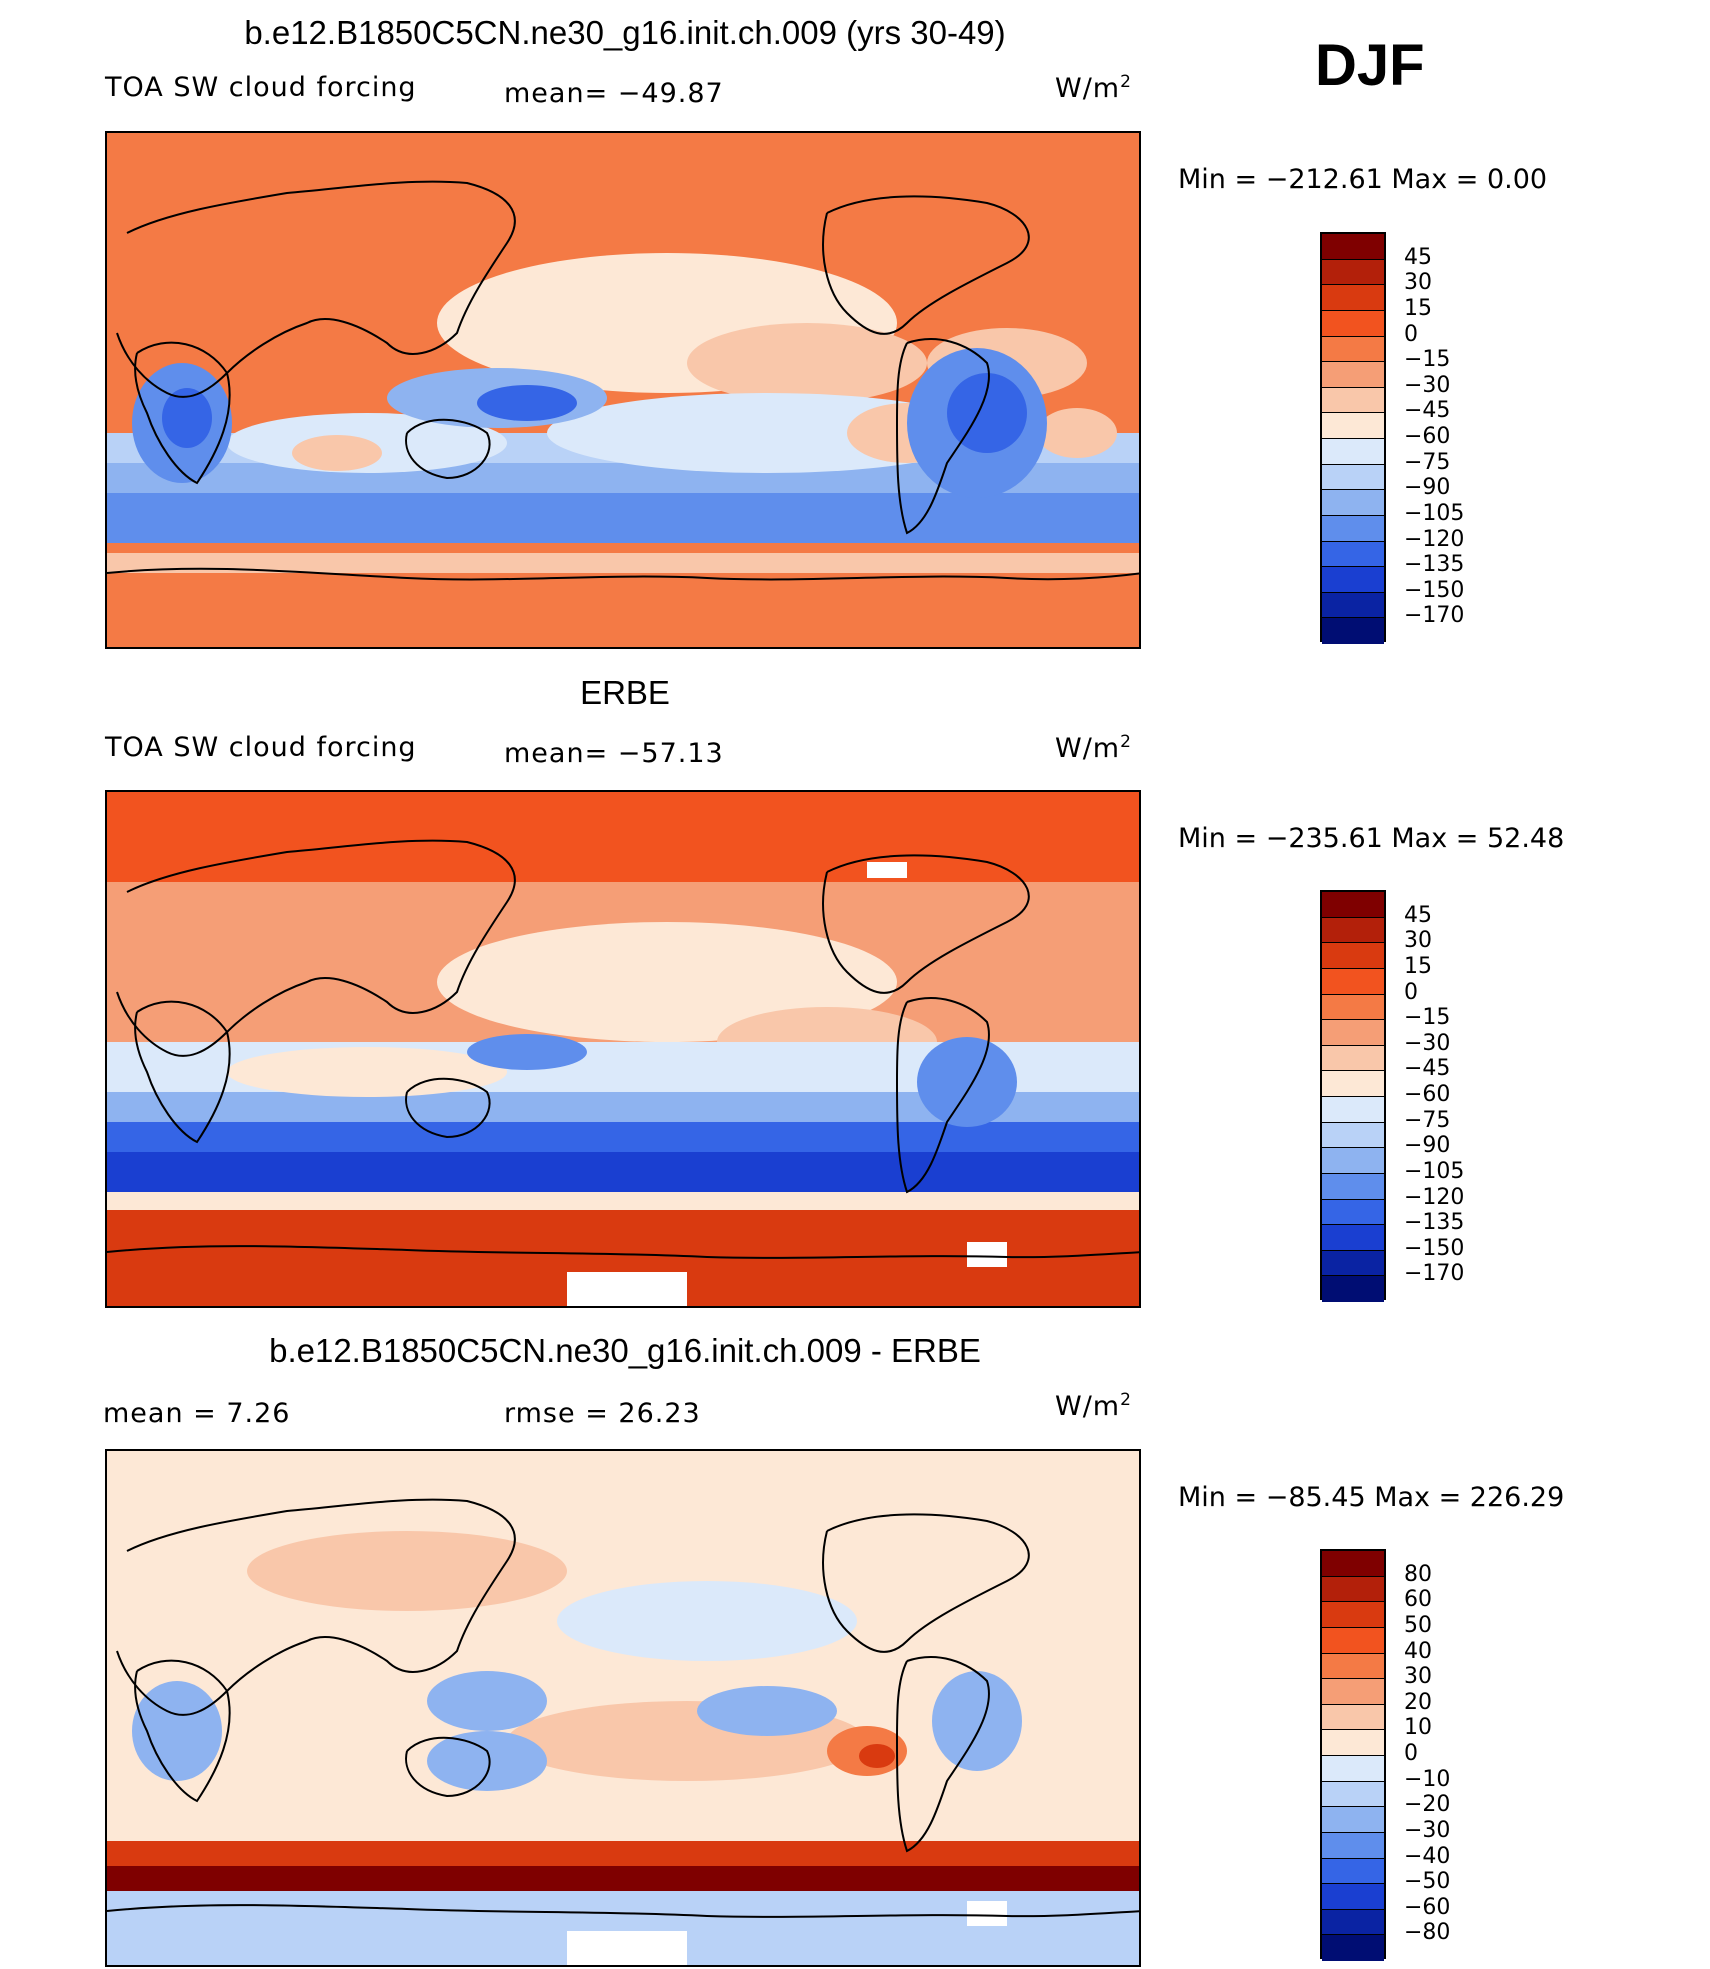 The image size is (1710, 1969). Describe the element at coordinates (1427, 1882) in the screenshot. I see `colorbar-tick-label: −50` at that location.